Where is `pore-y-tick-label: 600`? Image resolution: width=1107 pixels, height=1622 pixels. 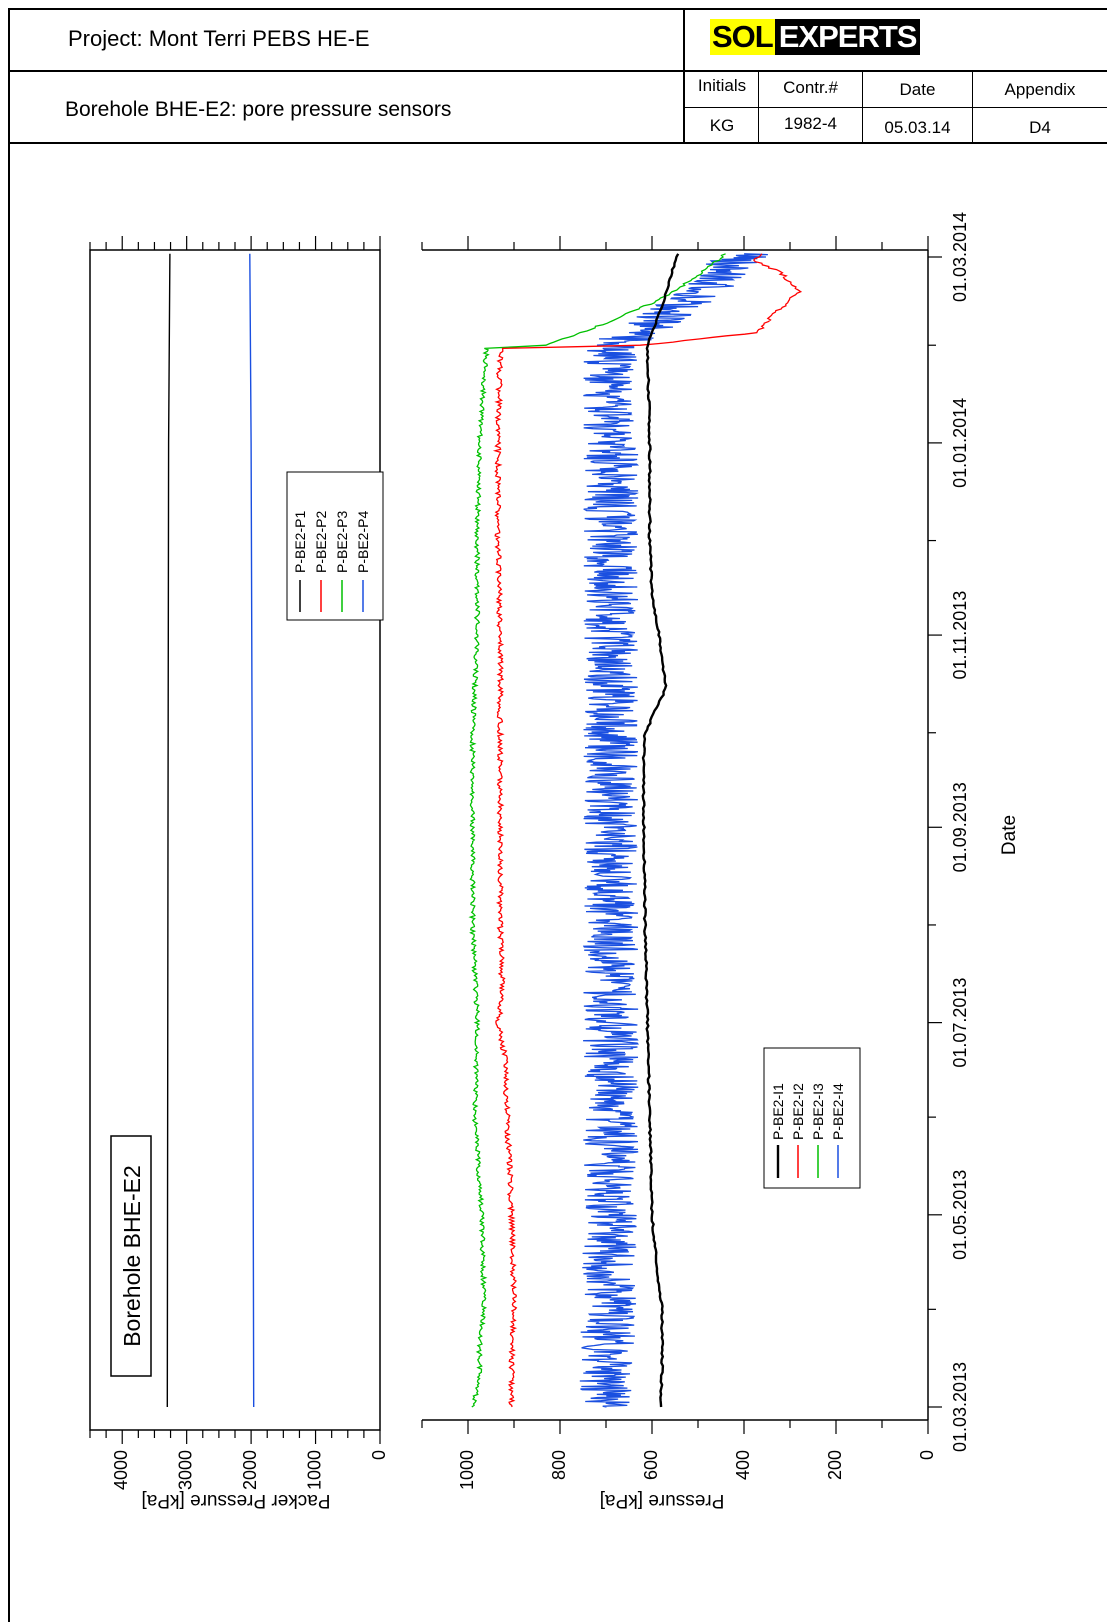 pore-y-tick-label: 600 is located at coordinates (651, 1465).